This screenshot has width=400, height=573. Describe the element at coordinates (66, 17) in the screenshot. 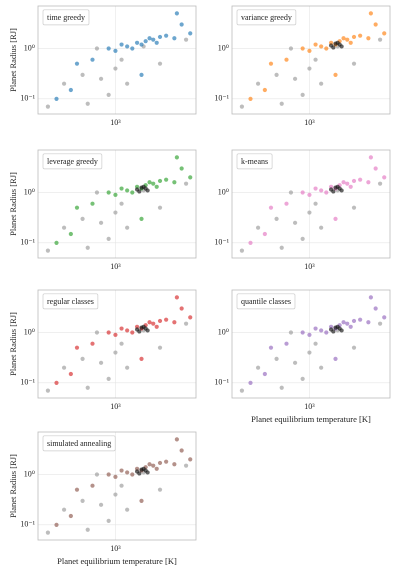

I see `panel-title: time greedy` at that location.